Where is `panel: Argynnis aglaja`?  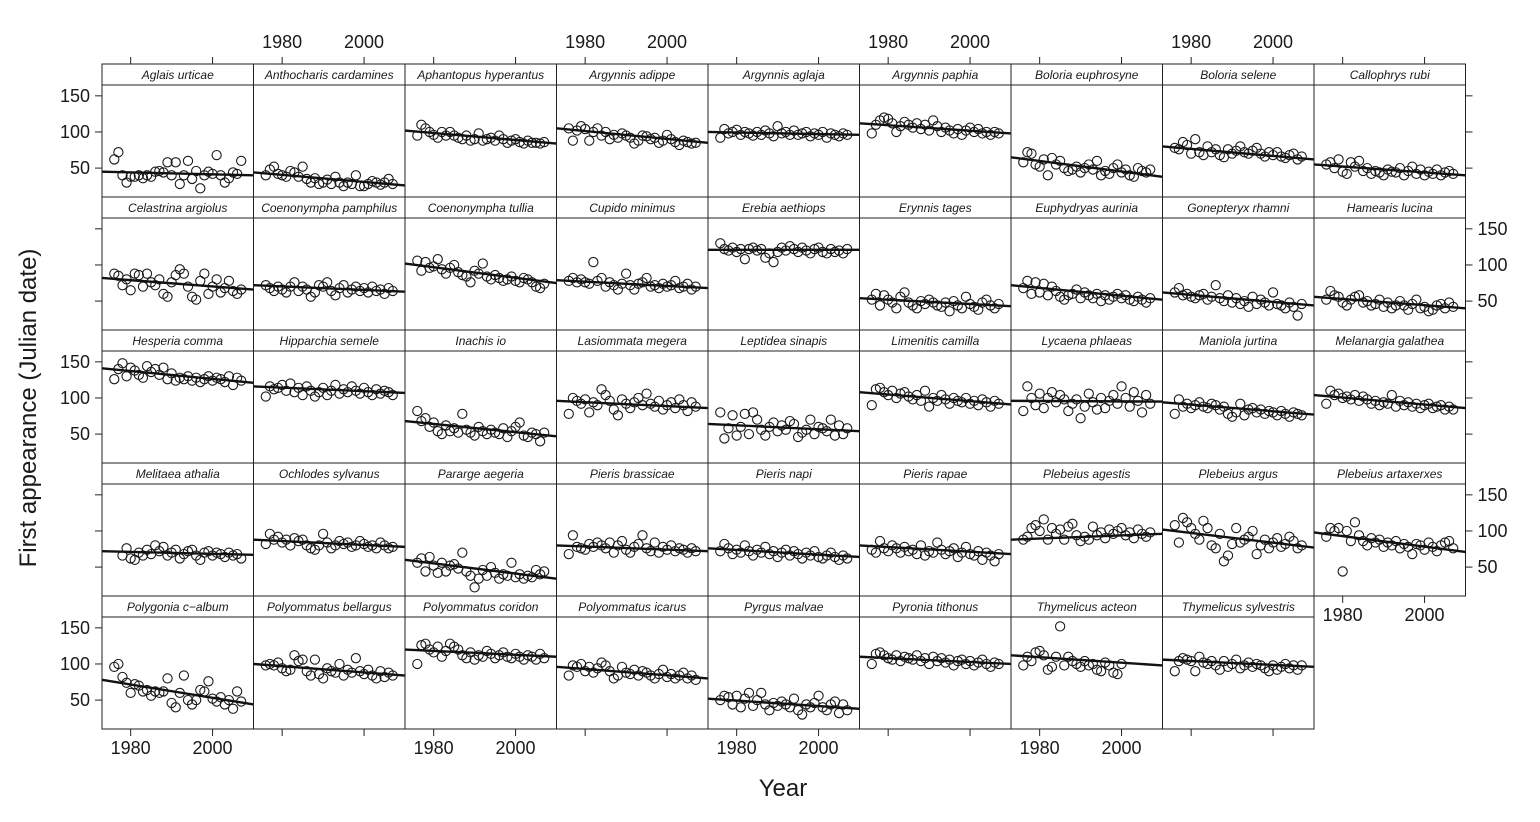 panel: Argynnis aglaja is located at coordinates (783, 130).